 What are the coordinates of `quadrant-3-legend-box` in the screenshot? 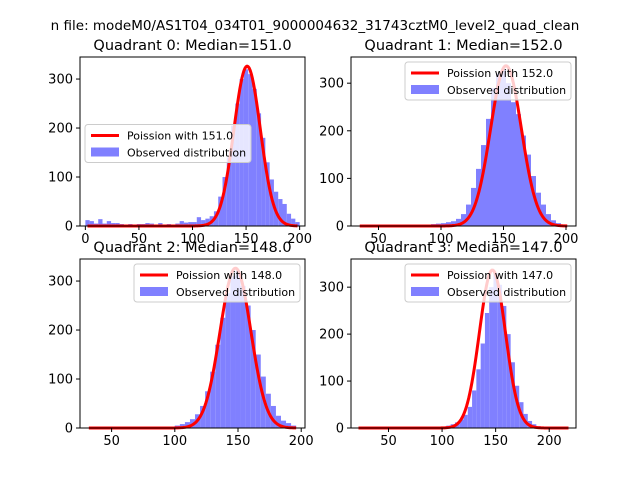 It's located at (488, 283).